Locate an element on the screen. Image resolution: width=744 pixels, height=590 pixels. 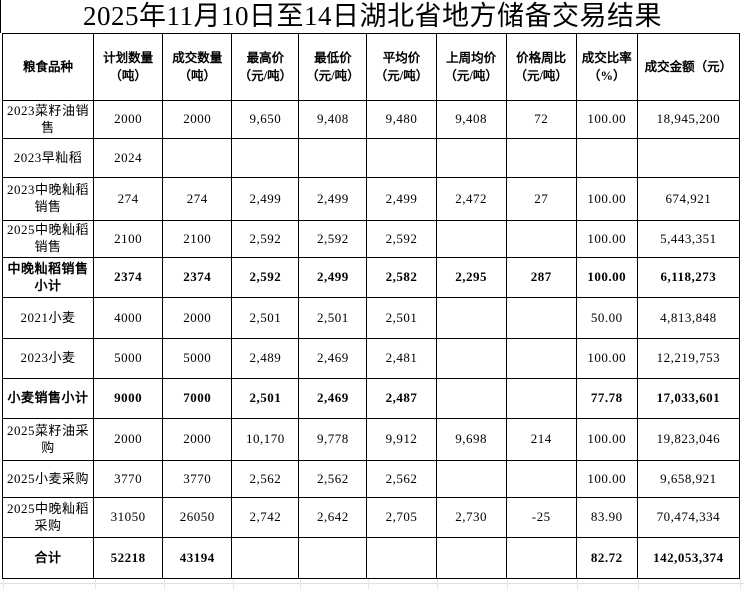
value-cell: 9,650 is located at coordinates (265, 119).